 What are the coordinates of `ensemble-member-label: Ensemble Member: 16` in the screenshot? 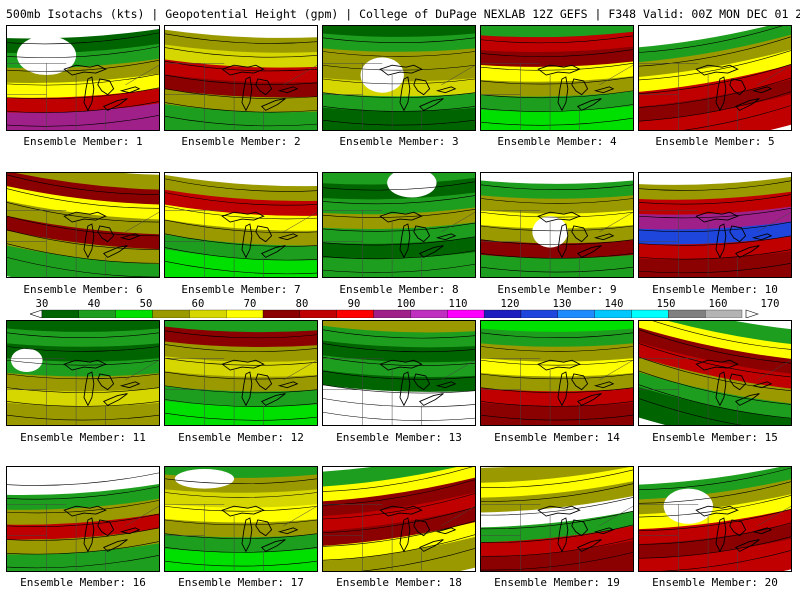 It's located at (83, 582).